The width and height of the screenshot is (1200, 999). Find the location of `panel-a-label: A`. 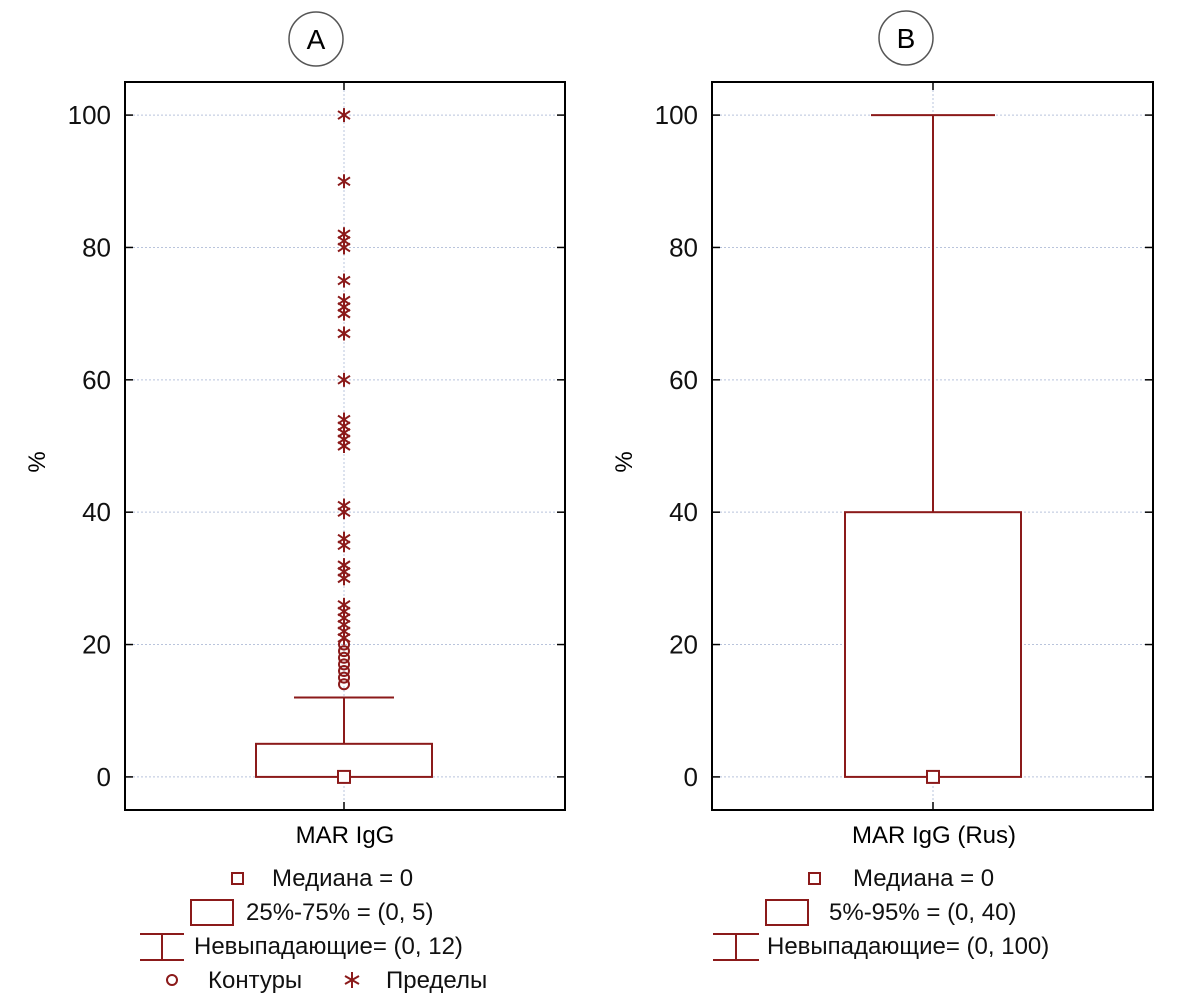

panel-a-label: A is located at coordinates (316, 39).